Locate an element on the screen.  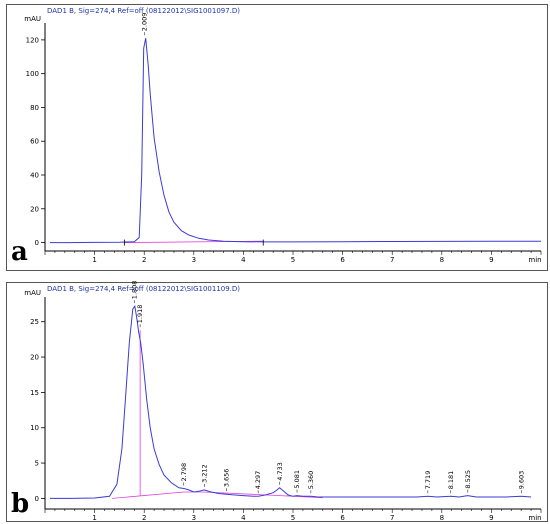
y-tick-label-a: 20 is located at coordinates (34, 209).